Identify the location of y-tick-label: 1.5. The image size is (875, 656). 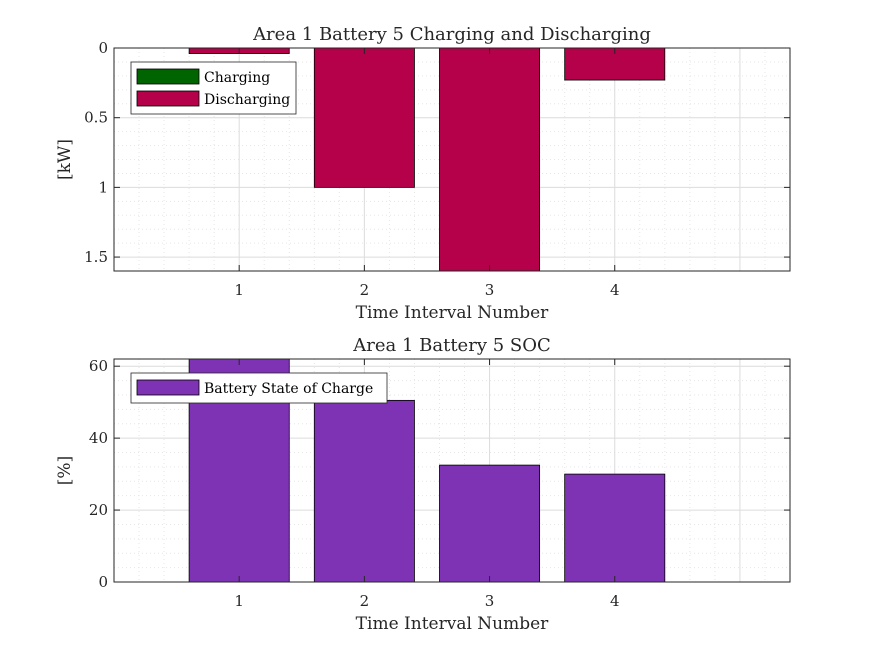
(96, 257).